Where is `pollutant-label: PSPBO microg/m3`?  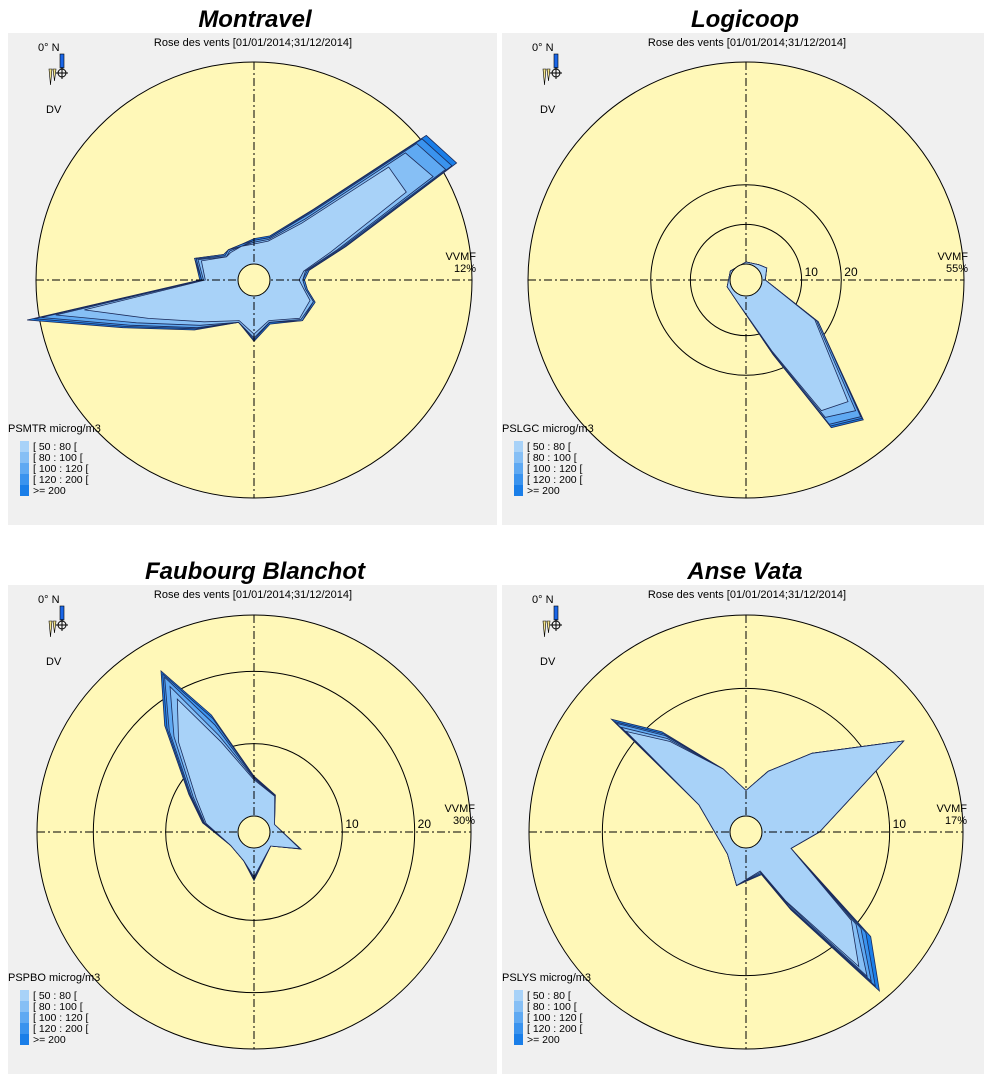 pollutant-label: PSPBO microg/m3 is located at coordinates (54, 978).